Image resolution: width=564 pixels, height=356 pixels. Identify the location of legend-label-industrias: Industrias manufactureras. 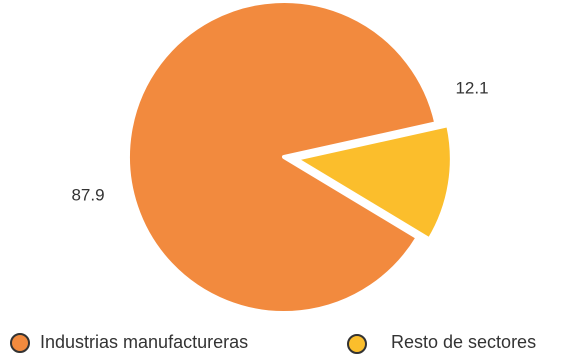
(144, 342).